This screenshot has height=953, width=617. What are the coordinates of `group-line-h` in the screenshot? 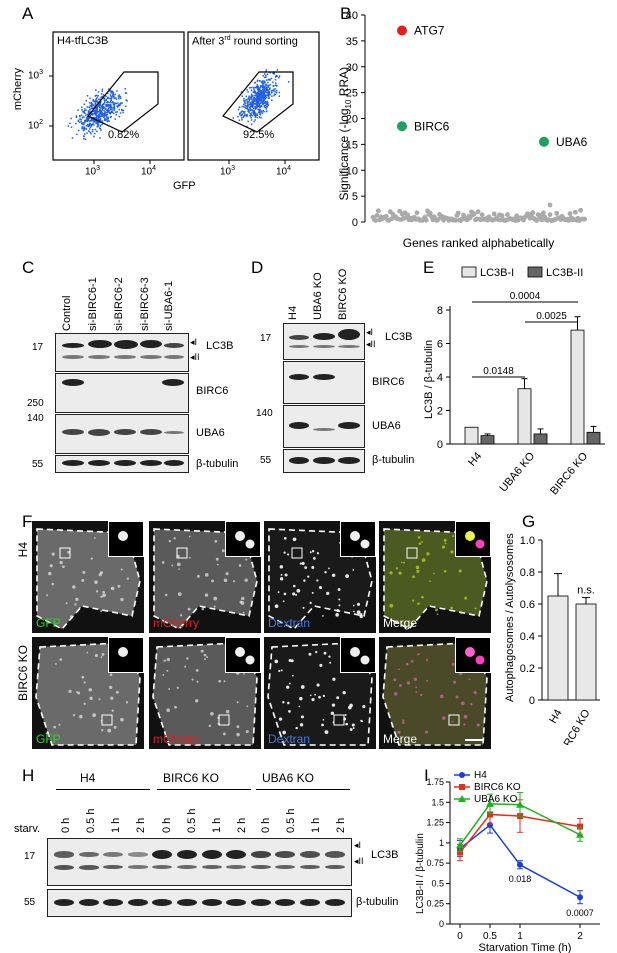 It's located at (103, 789).